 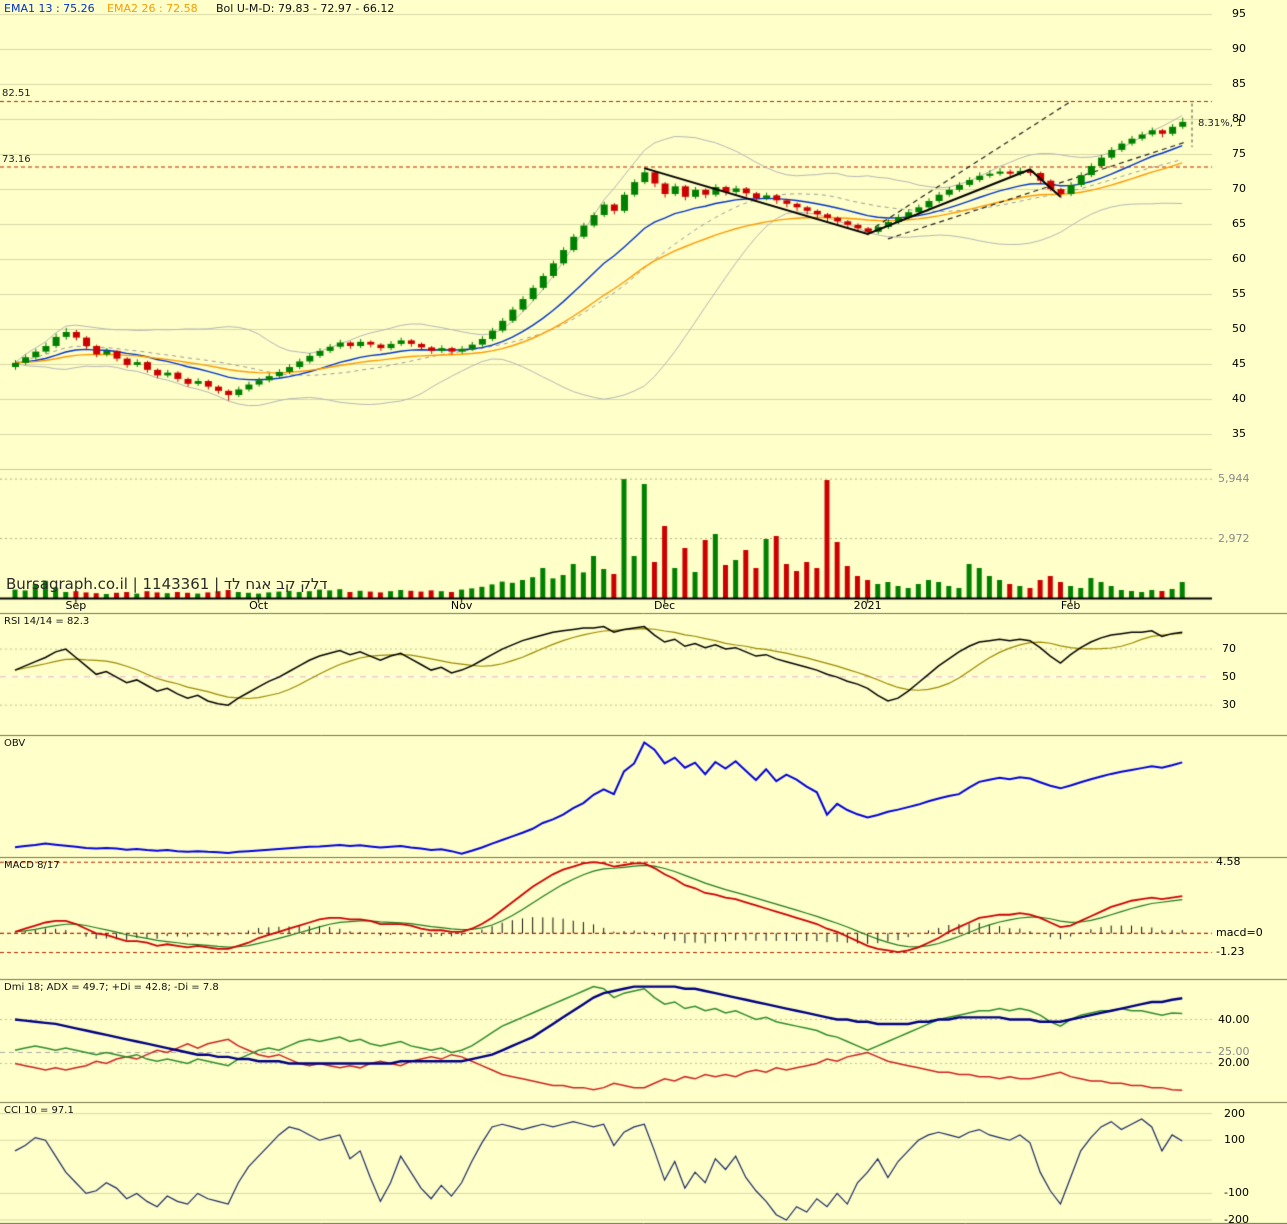 I want to click on month-label: 2021, so click(x=867, y=605).